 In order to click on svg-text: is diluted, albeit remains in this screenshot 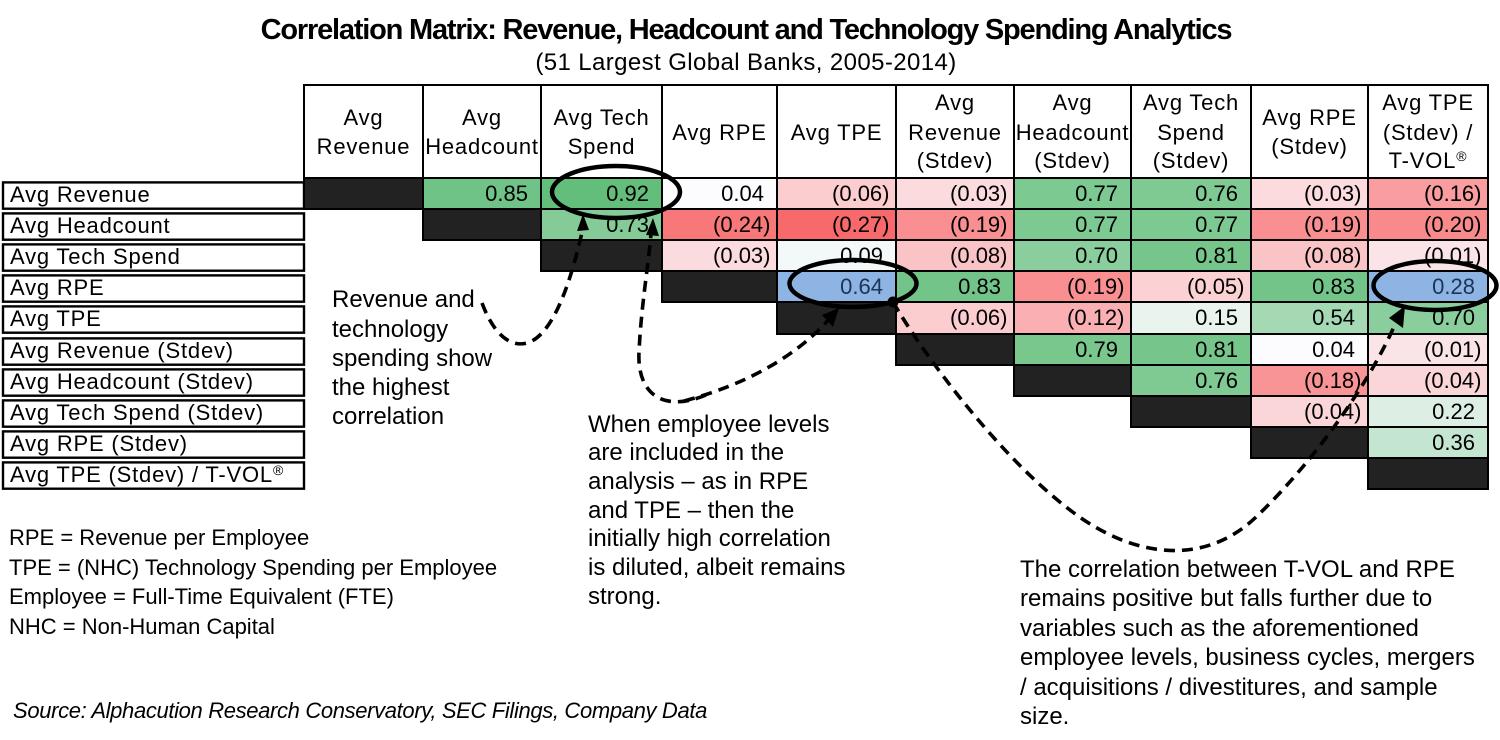, I will do `click(716, 567)`.